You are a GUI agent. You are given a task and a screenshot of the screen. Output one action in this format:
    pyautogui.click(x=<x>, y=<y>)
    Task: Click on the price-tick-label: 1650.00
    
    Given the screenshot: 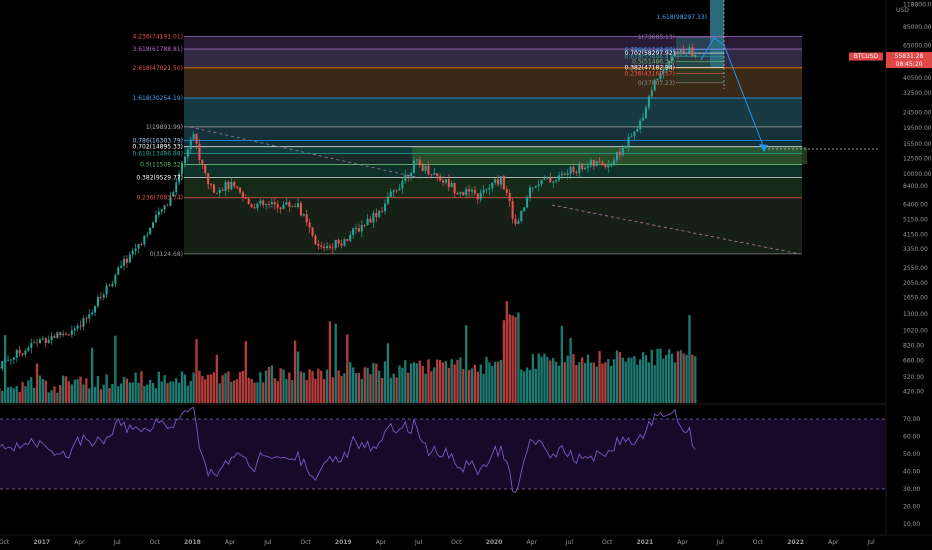 What is the action you would take?
    pyautogui.click(x=915, y=298)
    